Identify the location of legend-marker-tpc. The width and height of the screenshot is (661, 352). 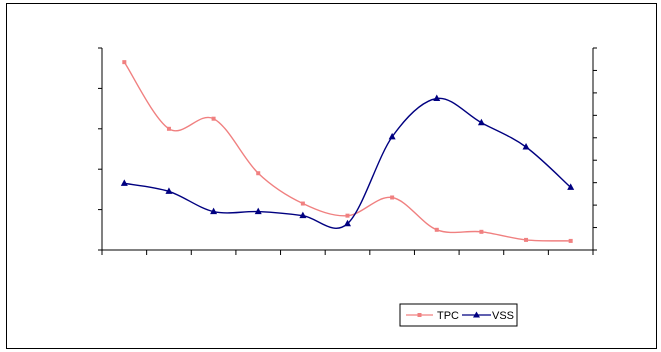
(420, 315).